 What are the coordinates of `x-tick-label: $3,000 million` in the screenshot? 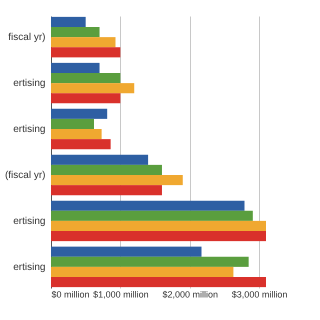 It's located at (260, 295).